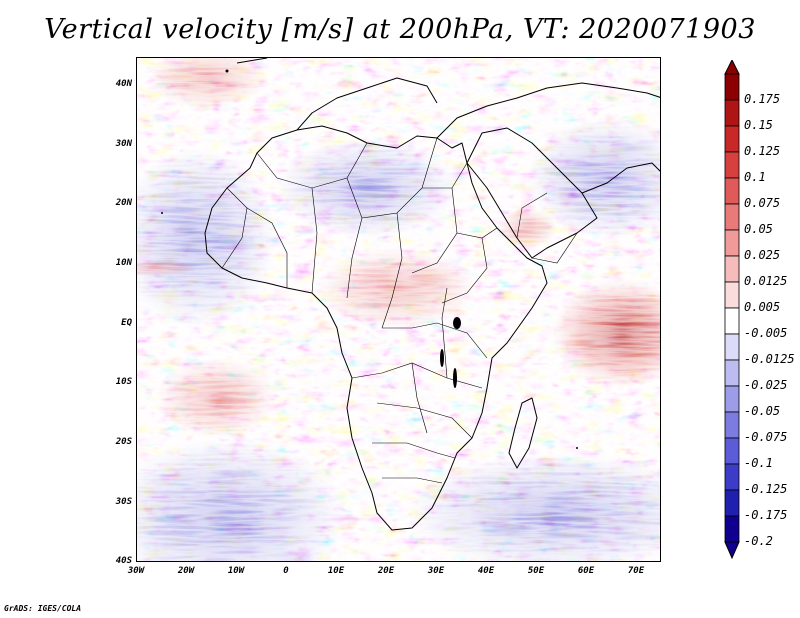  Describe the element at coordinates (536, 571) in the screenshot. I see `lon-label-50e: 50E` at that location.